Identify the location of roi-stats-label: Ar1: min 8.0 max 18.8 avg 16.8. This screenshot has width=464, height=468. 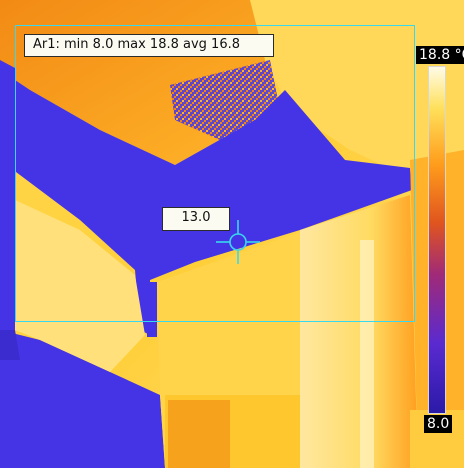
(149, 45).